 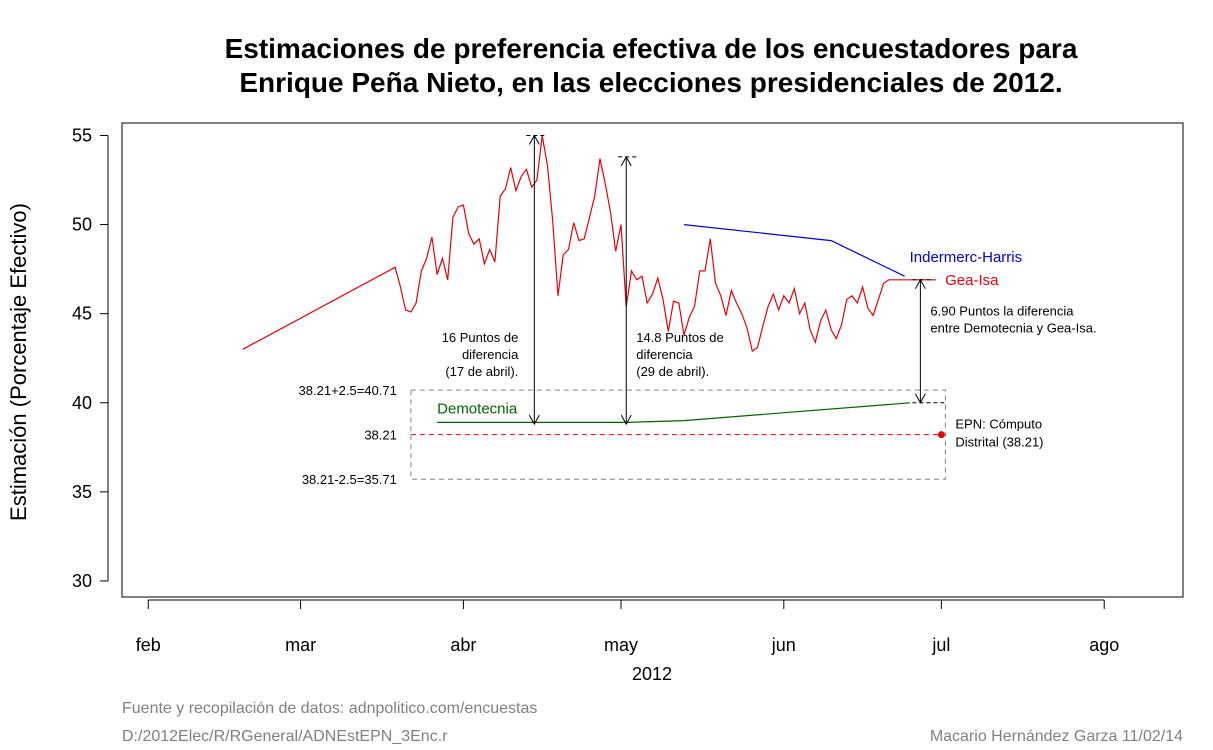 What do you see at coordinates (477, 408) in the screenshot?
I see `series-label-demotecnia: Demotecnia` at bounding box center [477, 408].